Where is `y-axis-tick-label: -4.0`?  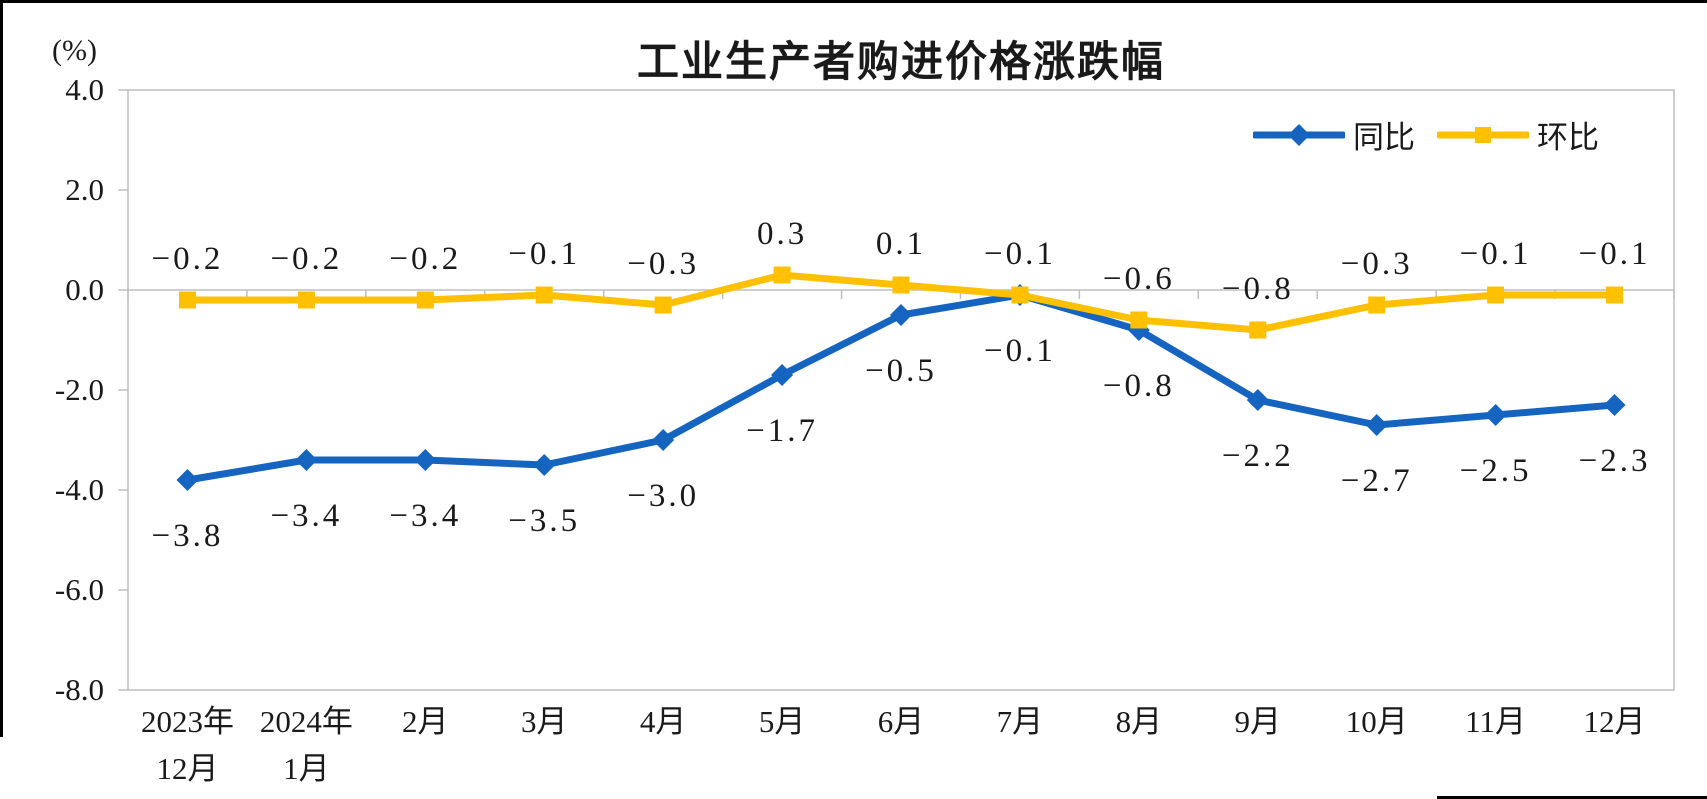
y-axis-tick-label: -4.0 is located at coordinates (79, 489).